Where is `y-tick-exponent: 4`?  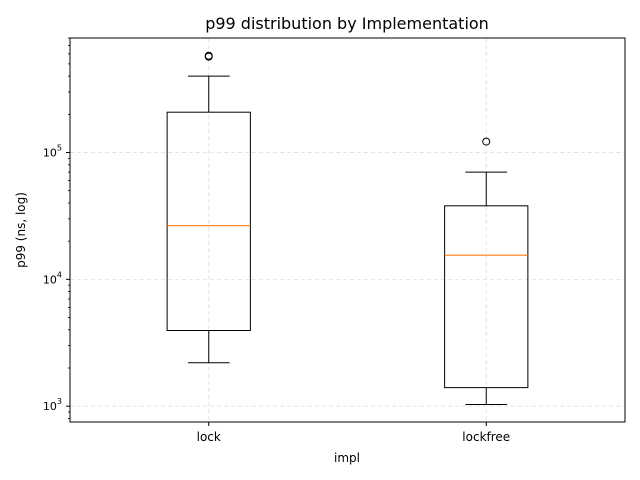 y-tick-exponent: 4 is located at coordinates (59, 274).